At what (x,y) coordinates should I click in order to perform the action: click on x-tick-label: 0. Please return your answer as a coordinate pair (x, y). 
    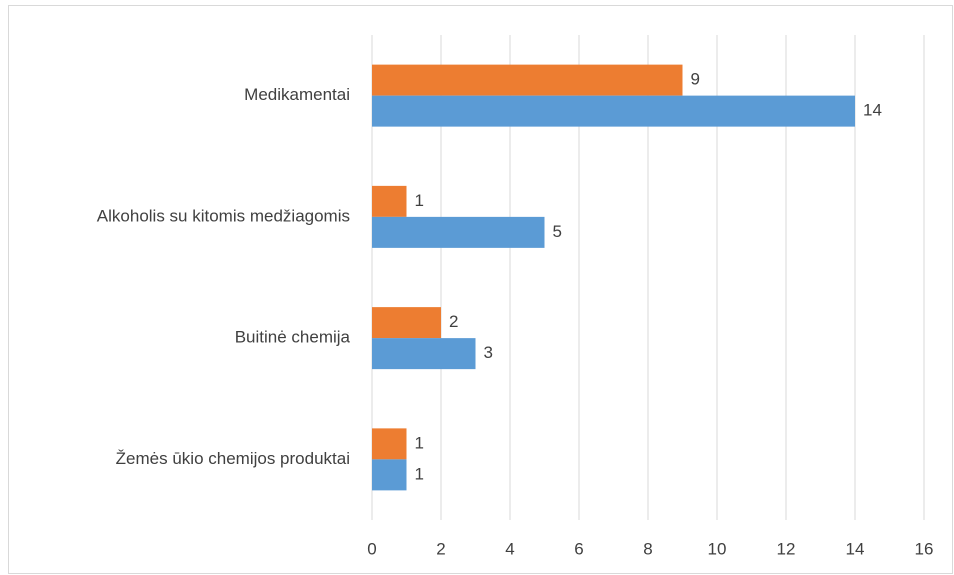
    Looking at the image, I should click on (371, 548).